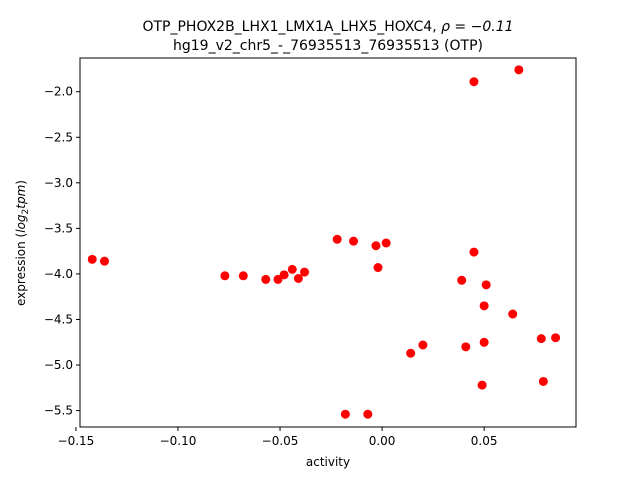 The width and height of the screenshot is (640, 480). What do you see at coordinates (58, 365) in the screenshot?
I see `y-tick-label: −5.0` at bounding box center [58, 365].